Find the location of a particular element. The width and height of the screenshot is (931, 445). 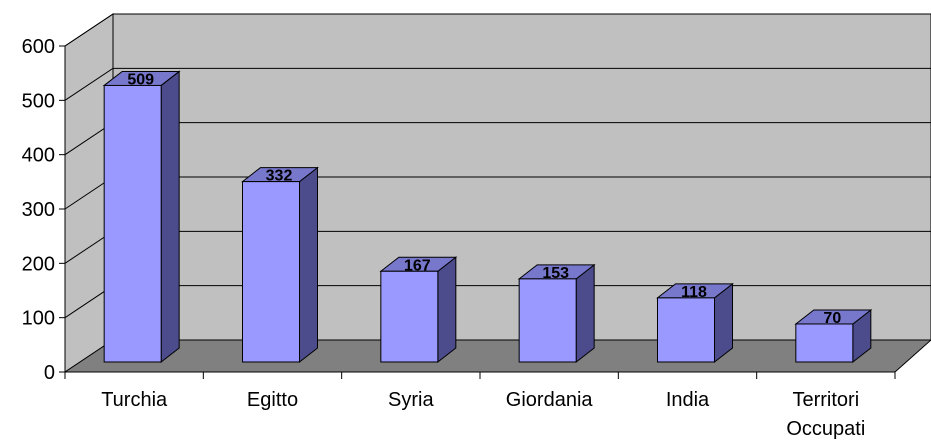

data-label: 118 is located at coordinates (694, 292).